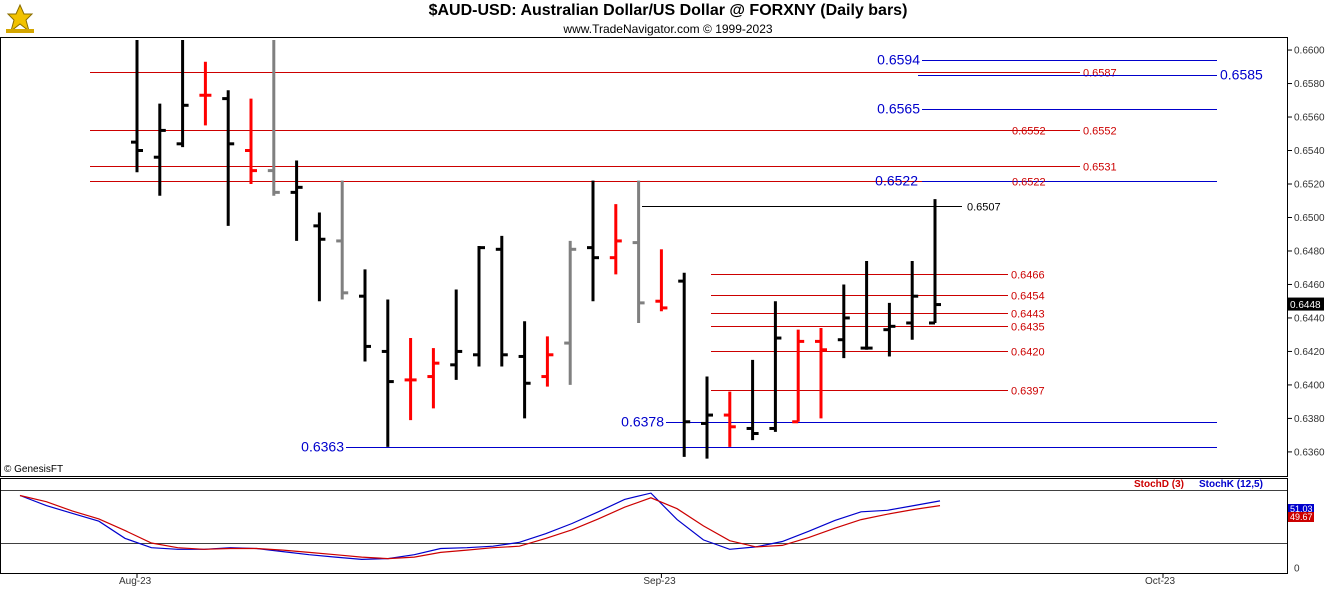 This screenshot has width=1336, height=591. Describe the element at coordinates (1309, 251) in the screenshot. I see `y-tick-label: 0.6480` at that location.